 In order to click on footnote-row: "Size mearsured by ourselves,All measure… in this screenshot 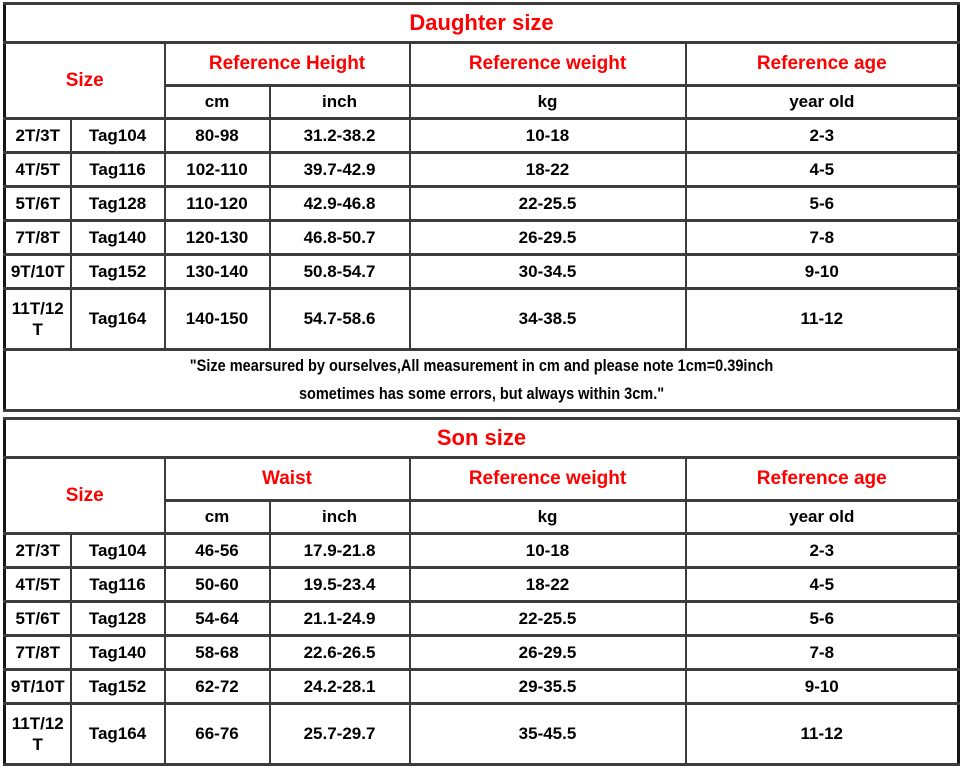, I will do `click(481, 380)`.